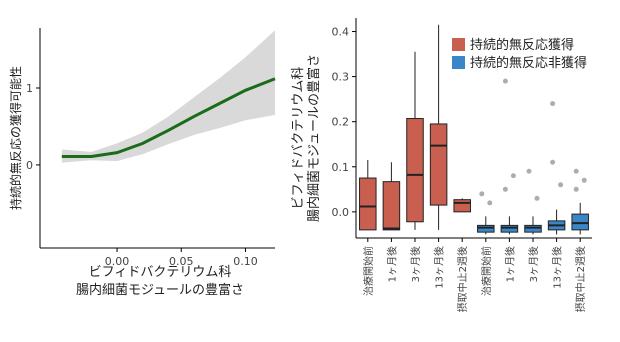 This screenshot has height=342, width=620. What do you see at coordinates (341, 212) in the screenshot?
I see `y-tick-label: 0.0` at bounding box center [341, 212].